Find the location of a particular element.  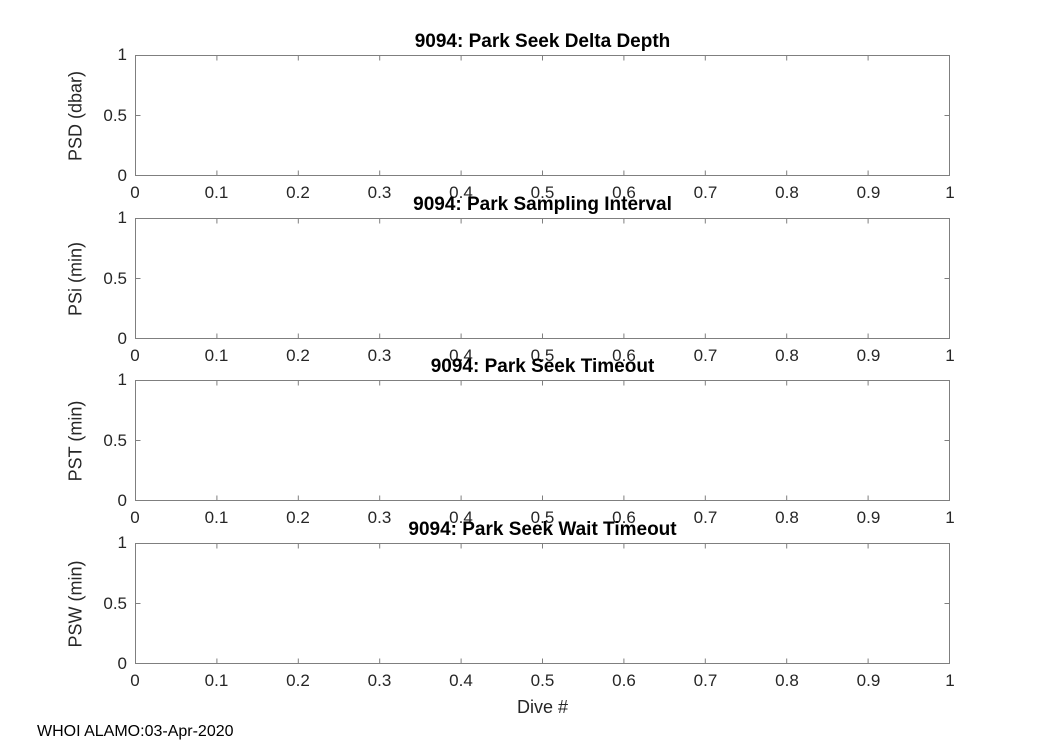

subplot-title: 9094: Park Seek Delta Depth is located at coordinates (542, 41).